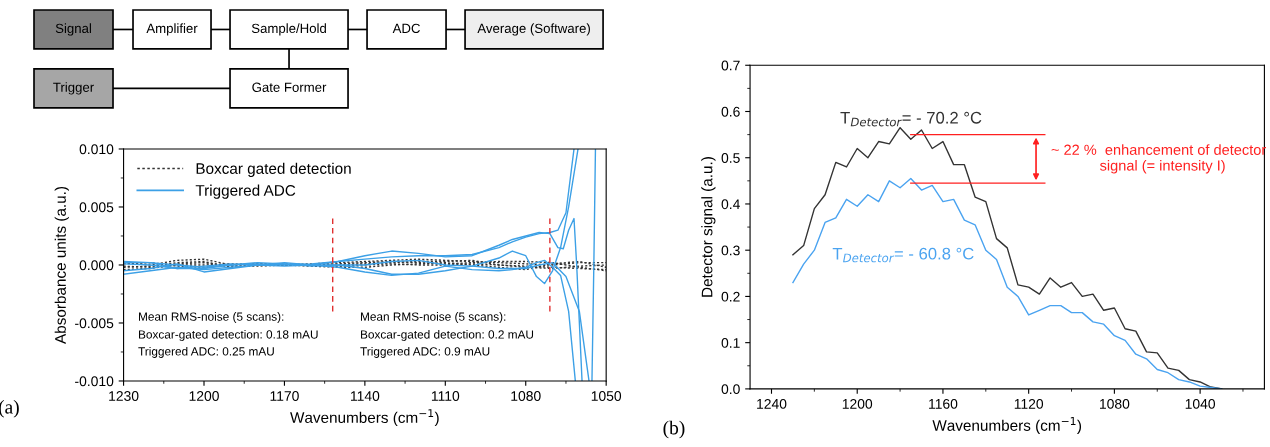 The image size is (1270, 447). Describe the element at coordinates (365, 396) in the screenshot. I see `x-tick-label: 1140` at that location.